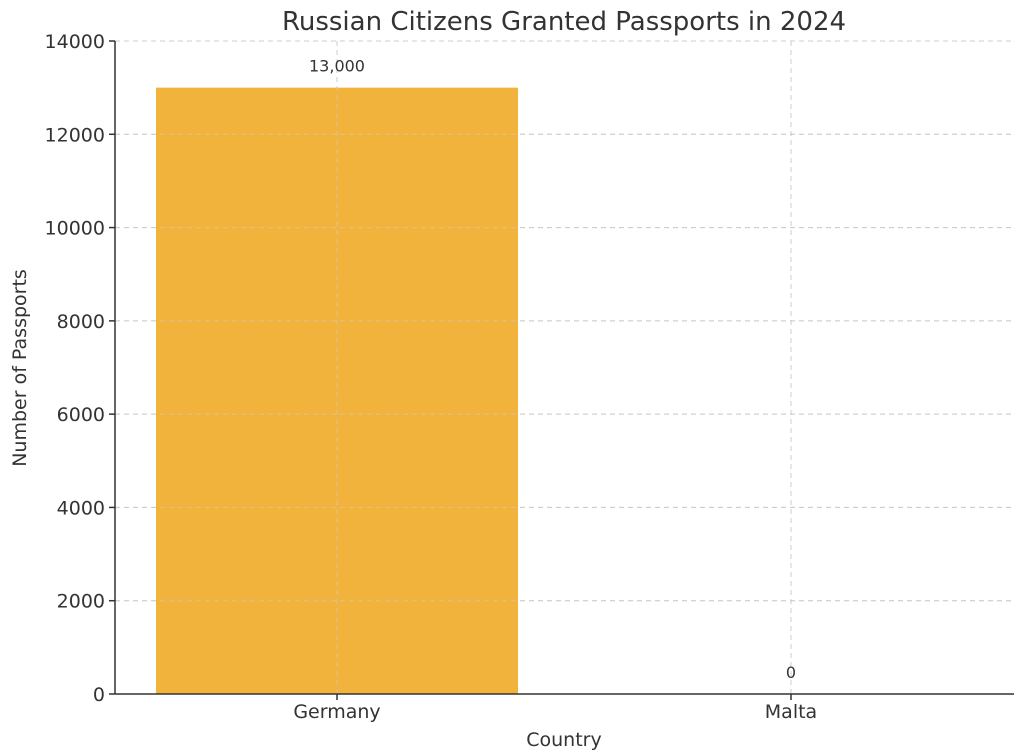  Describe the element at coordinates (336, 712) in the screenshot. I see `x-tick-label: Germany` at that location.